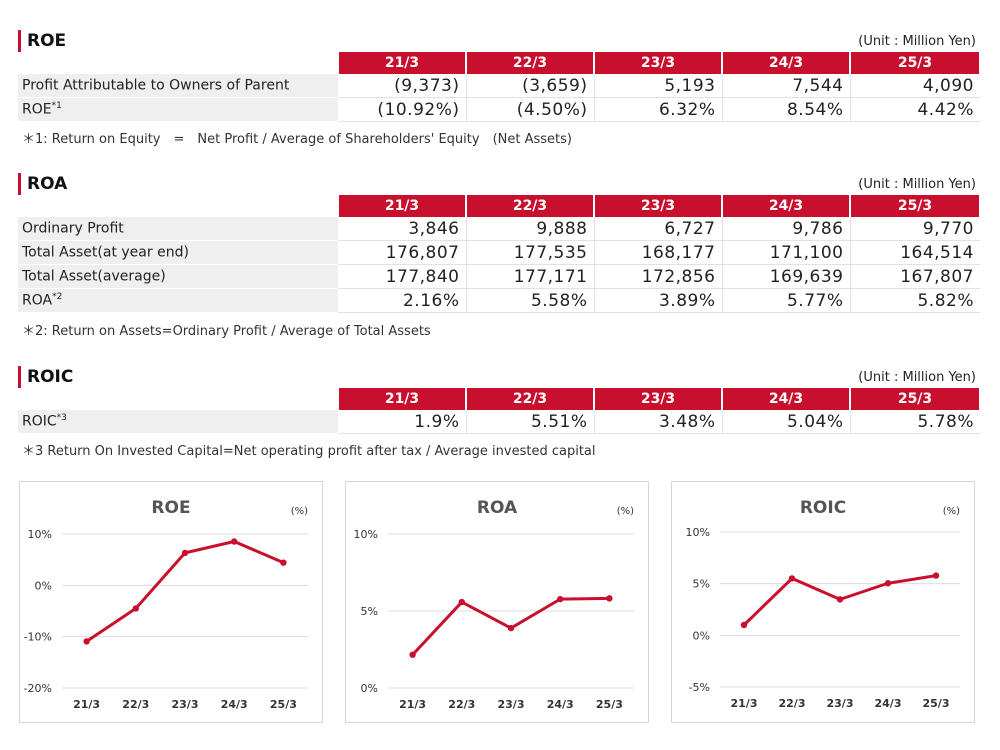  Describe the element at coordinates (786, 206) in the screenshot. I see `roa-header-cell: 24/3` at that location.